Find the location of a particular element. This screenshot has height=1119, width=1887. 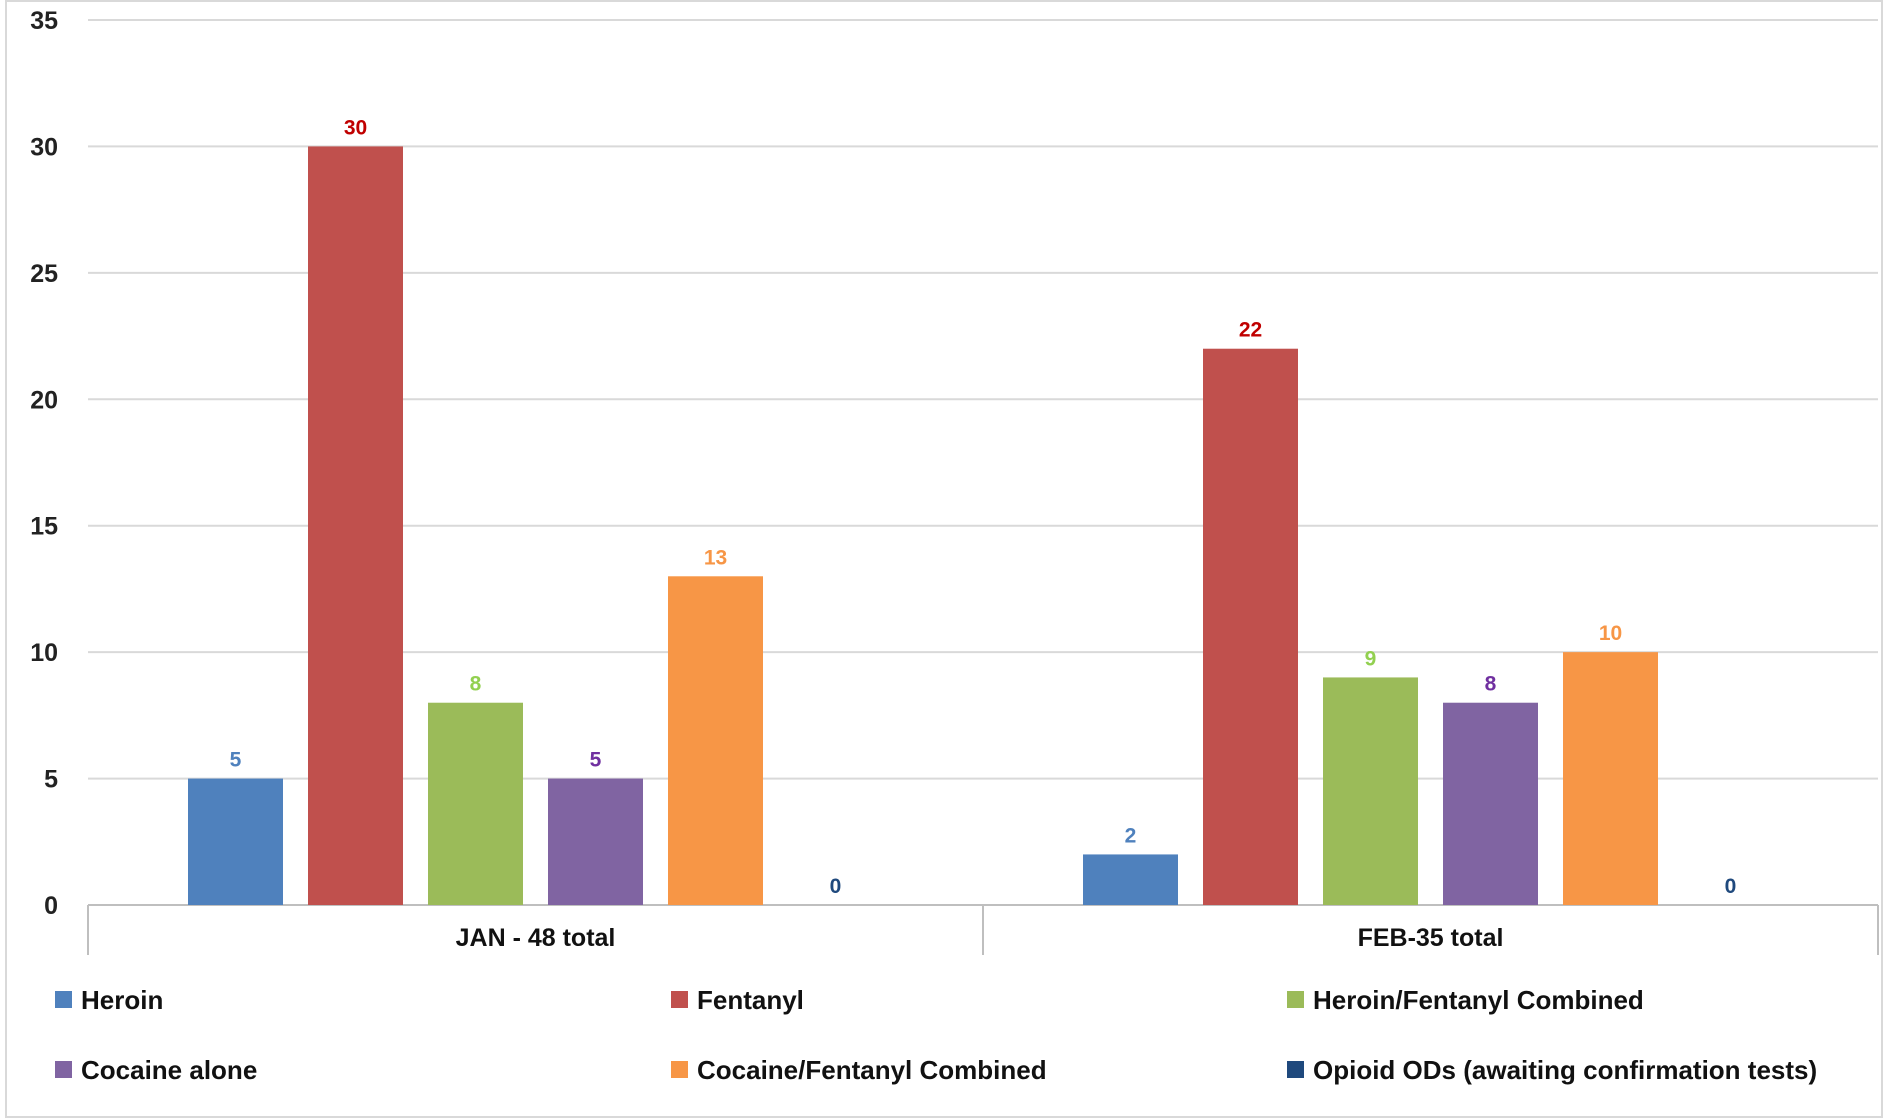

x-category-label: FEB-35 total is located at coordinates (1431, 938).